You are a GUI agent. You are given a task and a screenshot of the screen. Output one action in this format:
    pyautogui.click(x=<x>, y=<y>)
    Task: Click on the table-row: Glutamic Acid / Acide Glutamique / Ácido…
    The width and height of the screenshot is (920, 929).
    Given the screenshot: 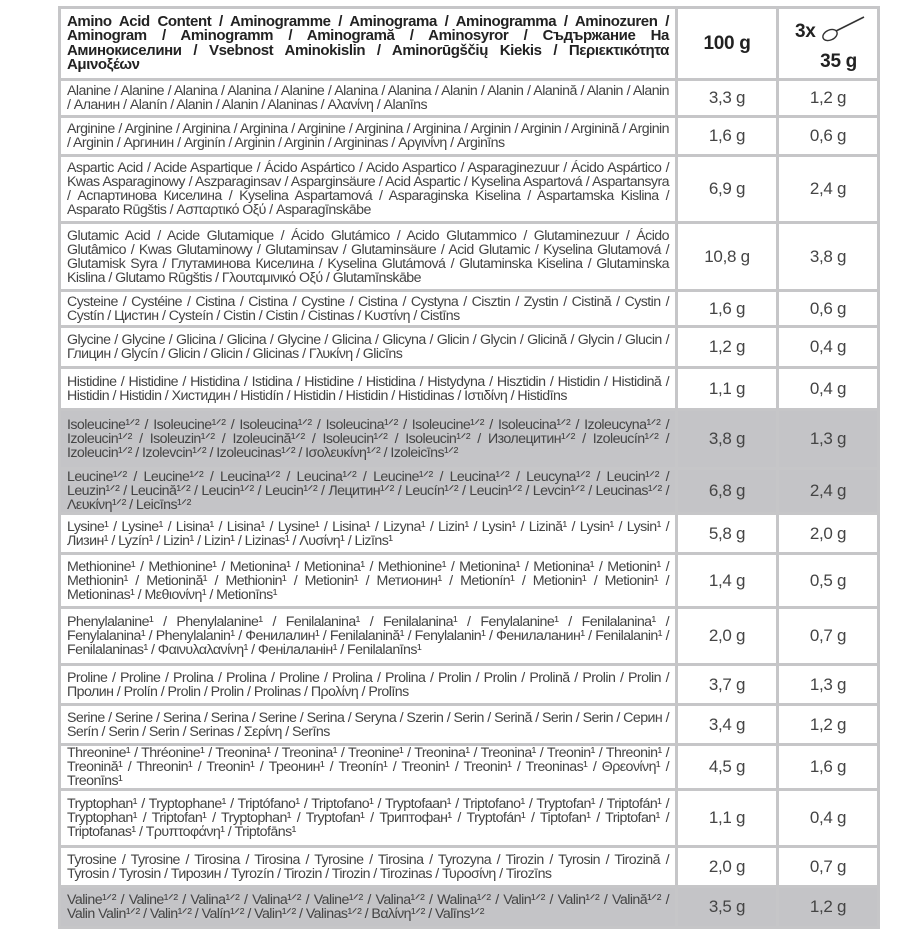 What is the action you would take?
    pyautogui.click(x=469, y=256)
    